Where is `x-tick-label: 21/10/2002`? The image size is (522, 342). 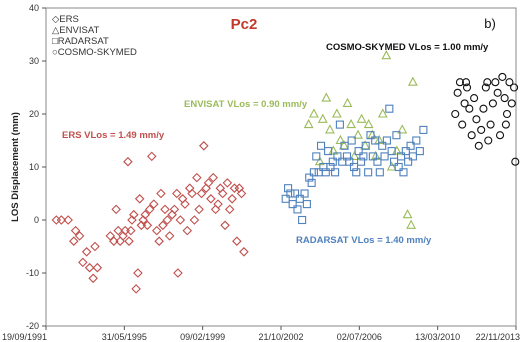 x-tick-label: 21/10/2002 is located at coordinates (280, 337).